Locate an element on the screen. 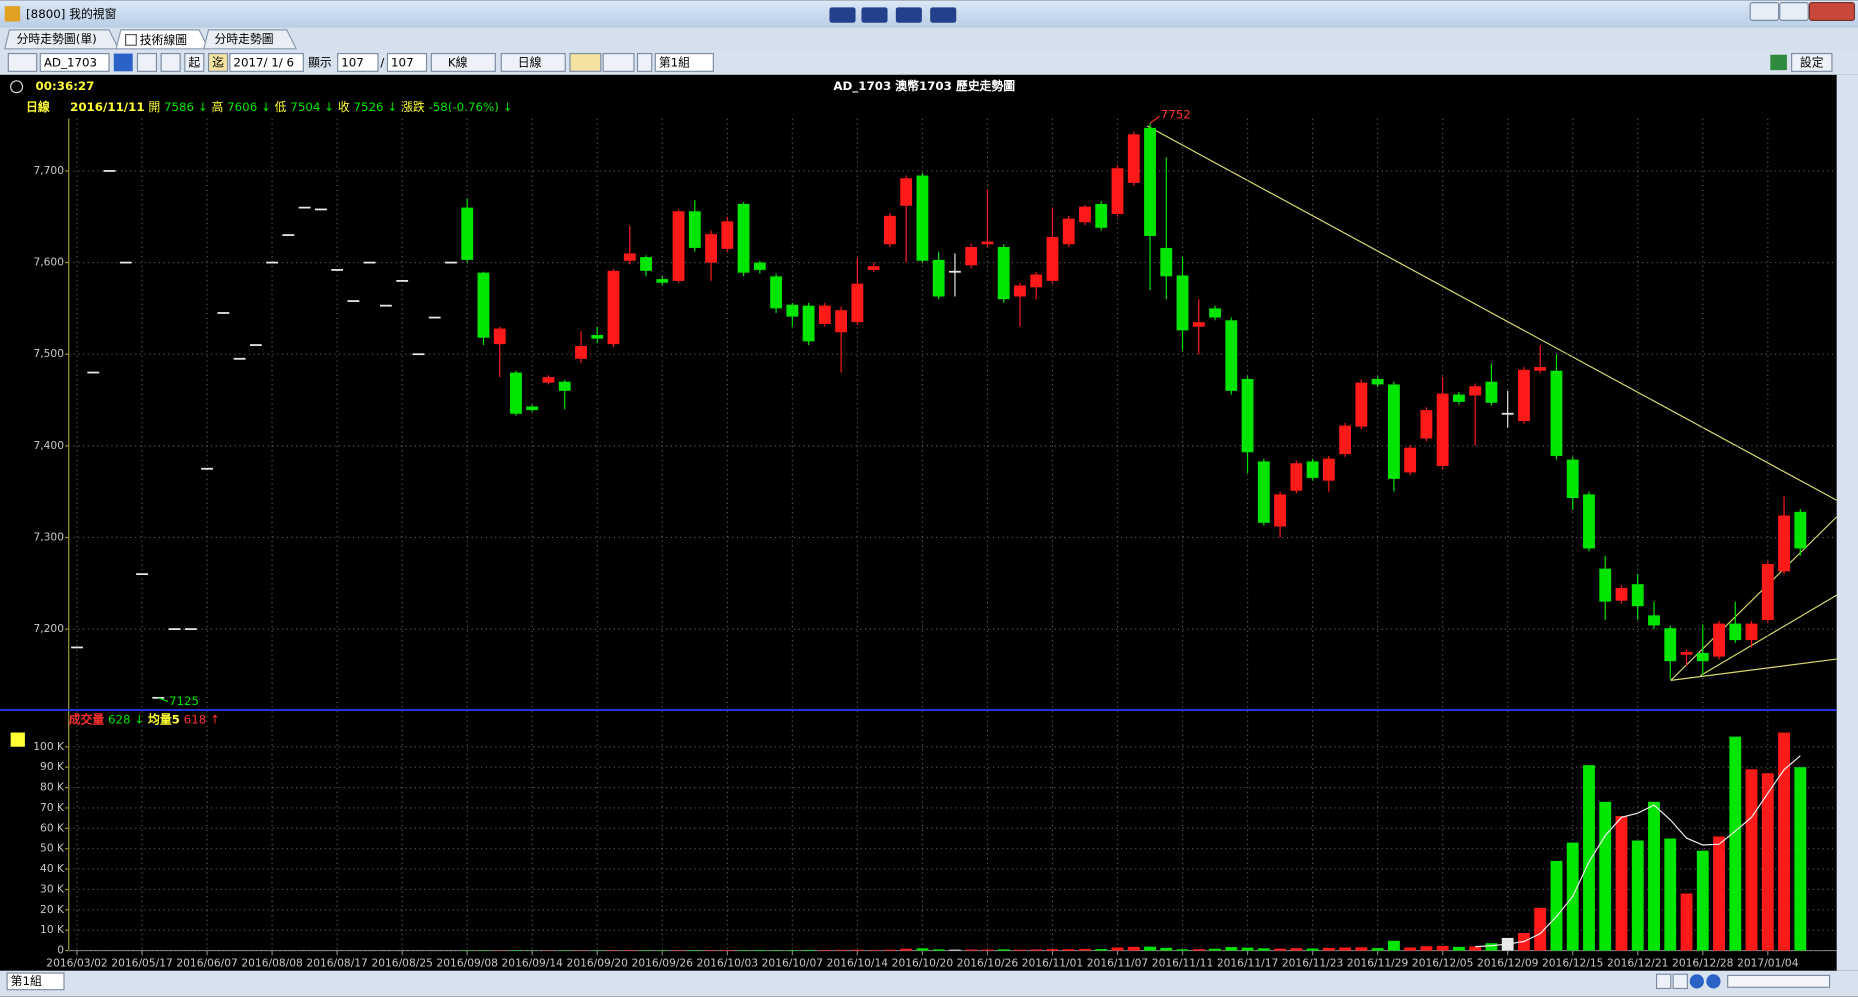  period-button is located at coordinates (533, 62).